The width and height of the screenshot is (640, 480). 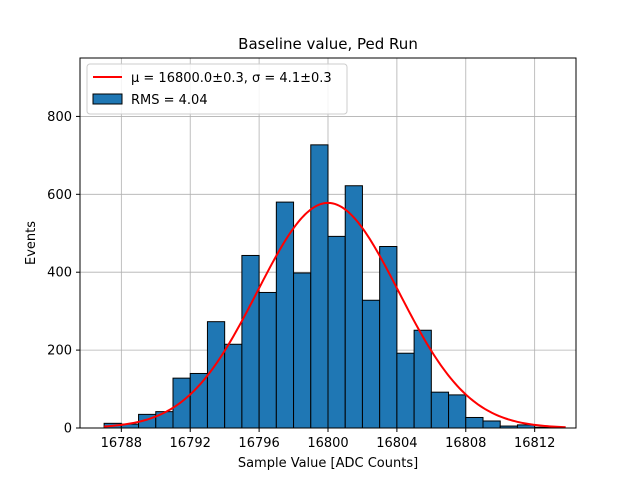 What do you see at coordinates (59, 273) in the screenshot?
I see `y-tick-label: 400` at bounding box center [59, 273].